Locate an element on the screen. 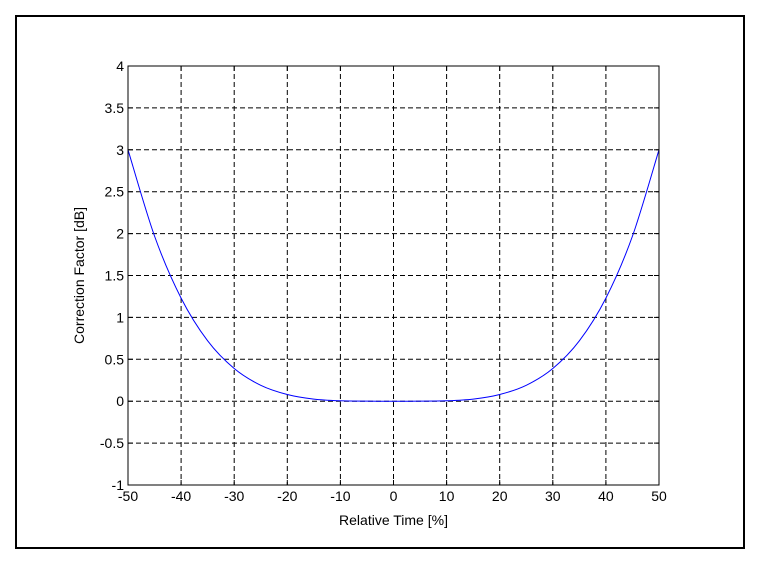  y-tick-label: 4 is located at coordinates (120, 66).